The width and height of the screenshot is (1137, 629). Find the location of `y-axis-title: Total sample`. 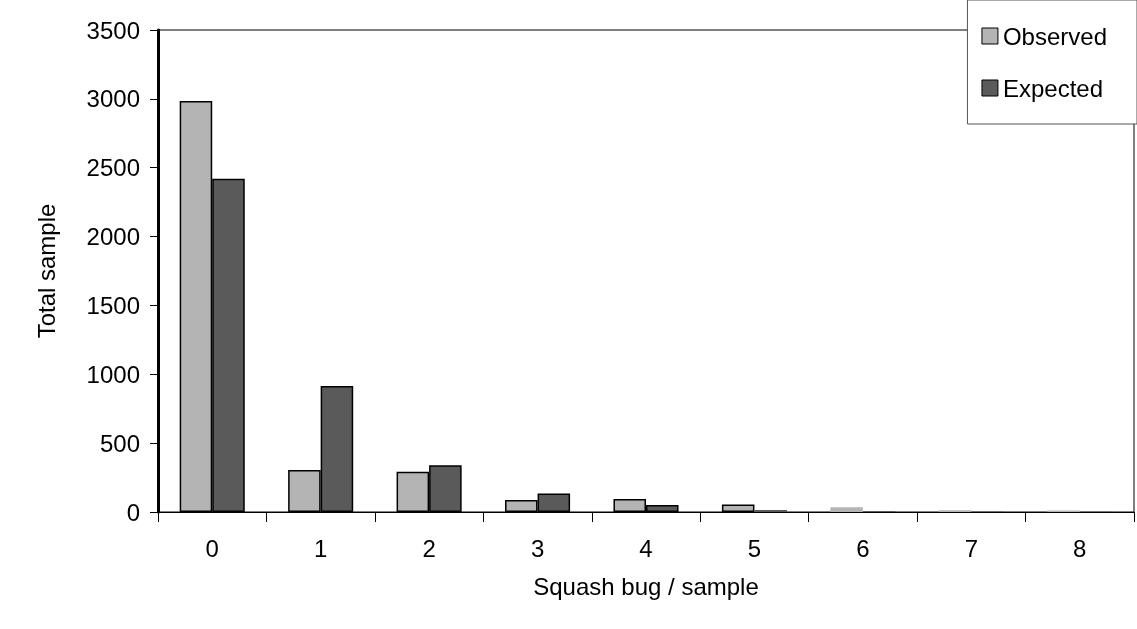

y-axis-title: Total sample is located at coordinates (46, 271).